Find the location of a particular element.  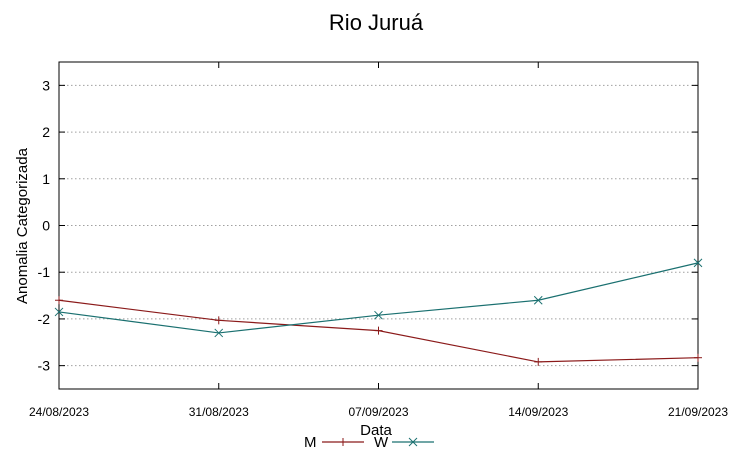

y-tick-label: 2 is located at coordinates (46, 132).